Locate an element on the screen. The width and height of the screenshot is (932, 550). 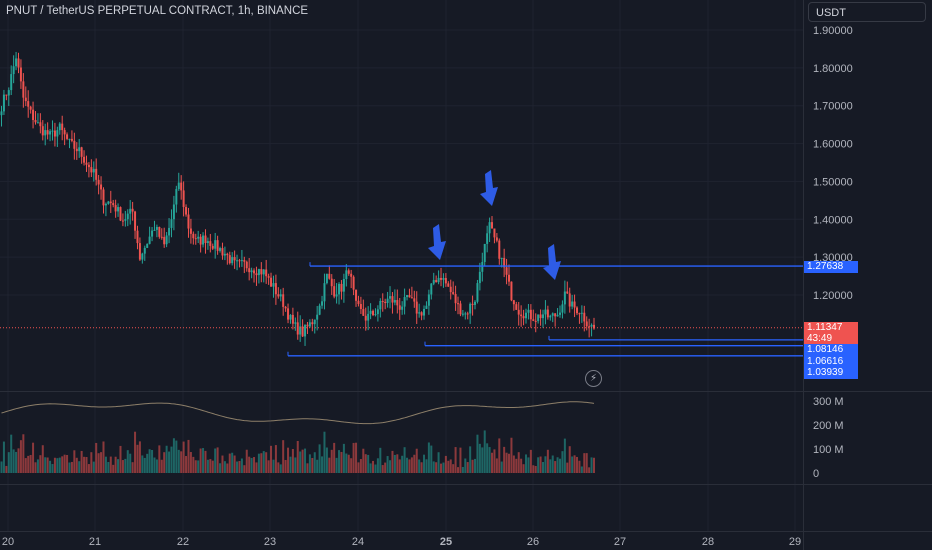
price-label-line-3: 1.06616 is located at coordinates (831, 362).